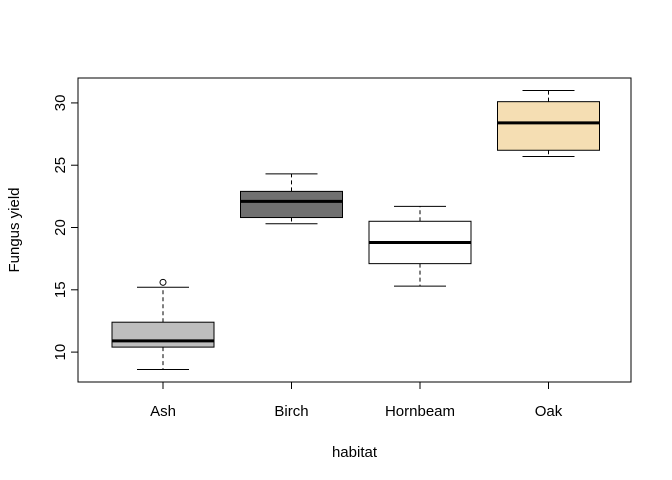  Describe the element at coordinates (420, 411) in the screenshot. I see `x-tick-label: Hornbeam` at that location.